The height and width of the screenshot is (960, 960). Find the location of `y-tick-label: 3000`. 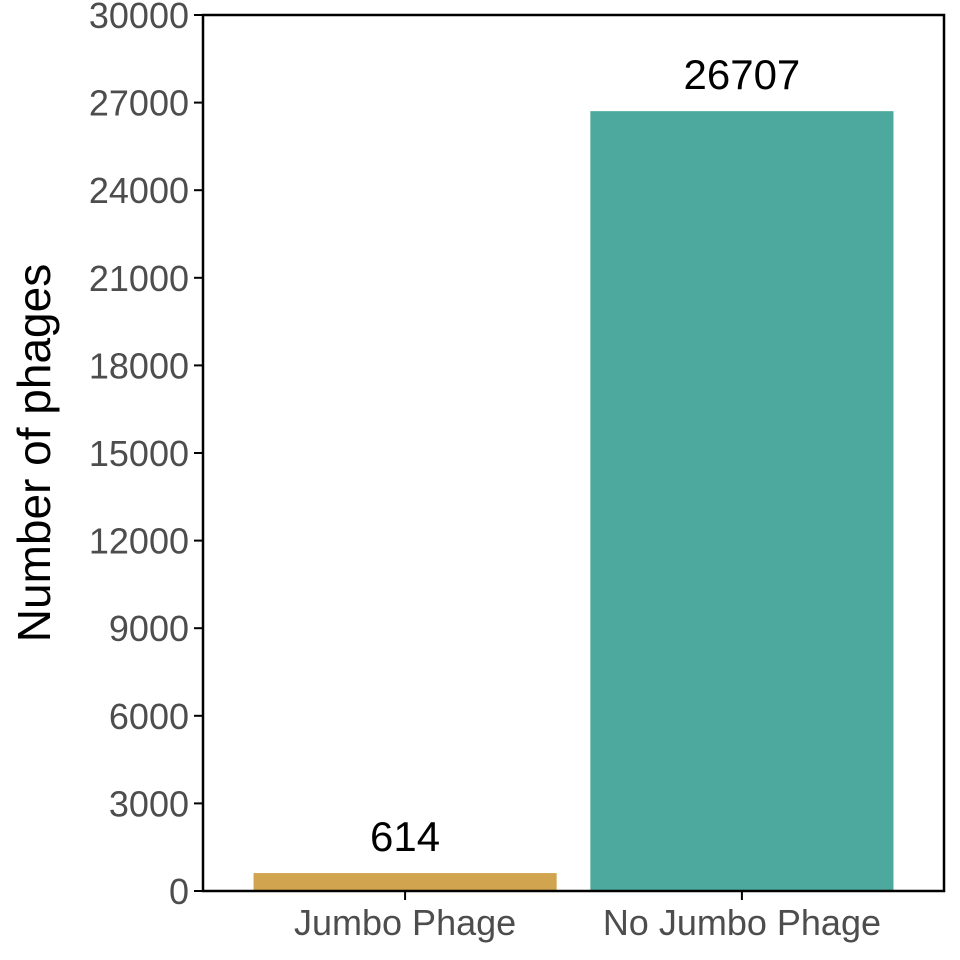

y-tick-label: 3000 is located at coordinates (149, 803).